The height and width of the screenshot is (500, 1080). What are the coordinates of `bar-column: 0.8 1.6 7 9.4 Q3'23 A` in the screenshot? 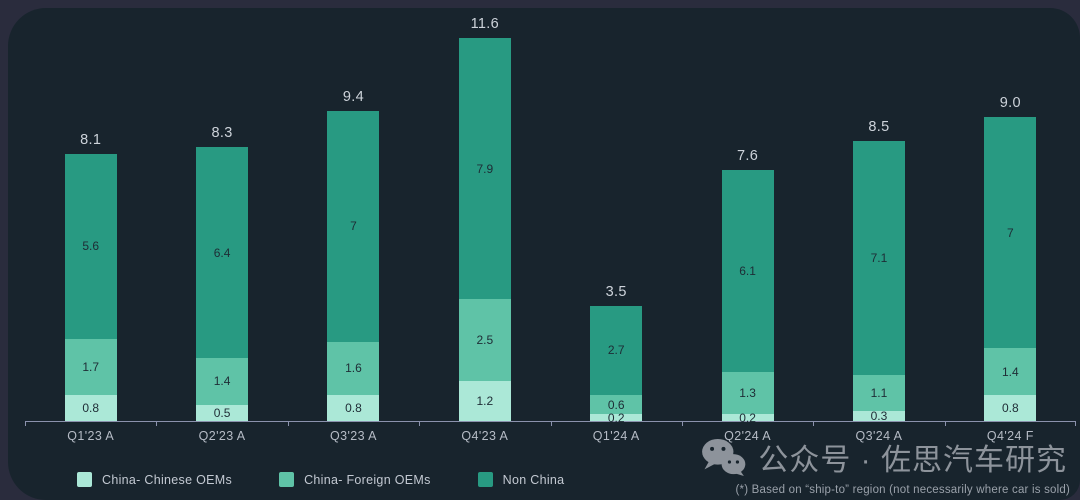 It's located at (353, 230).